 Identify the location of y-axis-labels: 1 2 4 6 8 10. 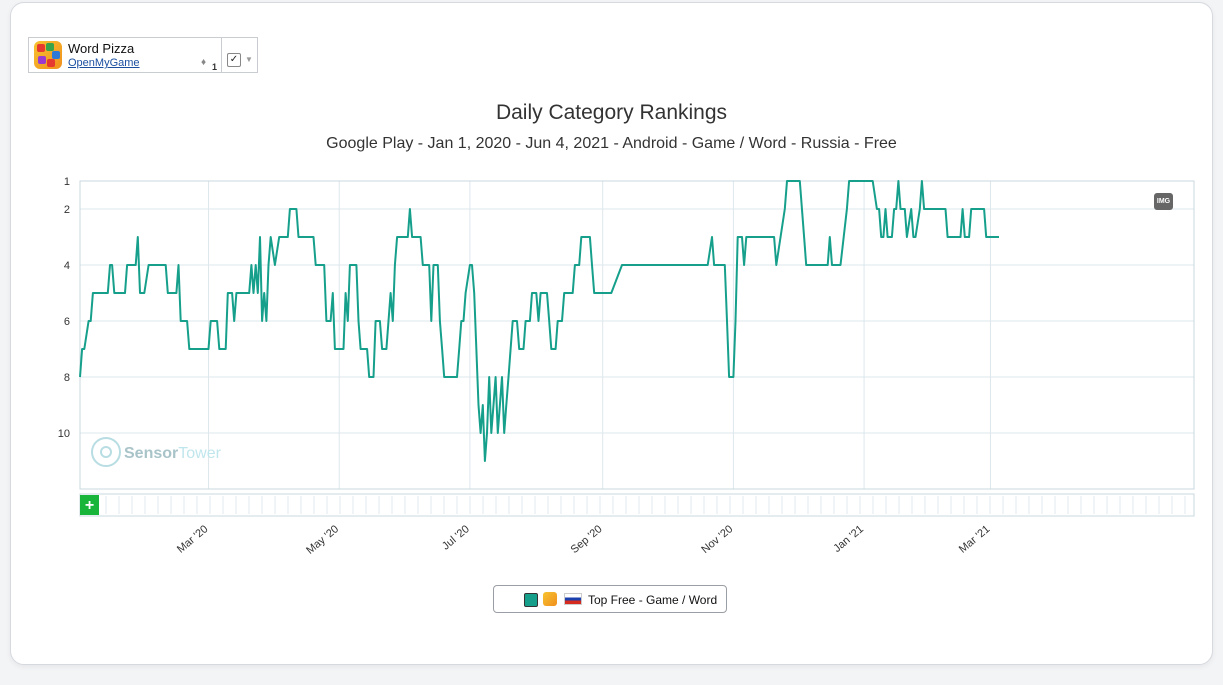
(64, 308).